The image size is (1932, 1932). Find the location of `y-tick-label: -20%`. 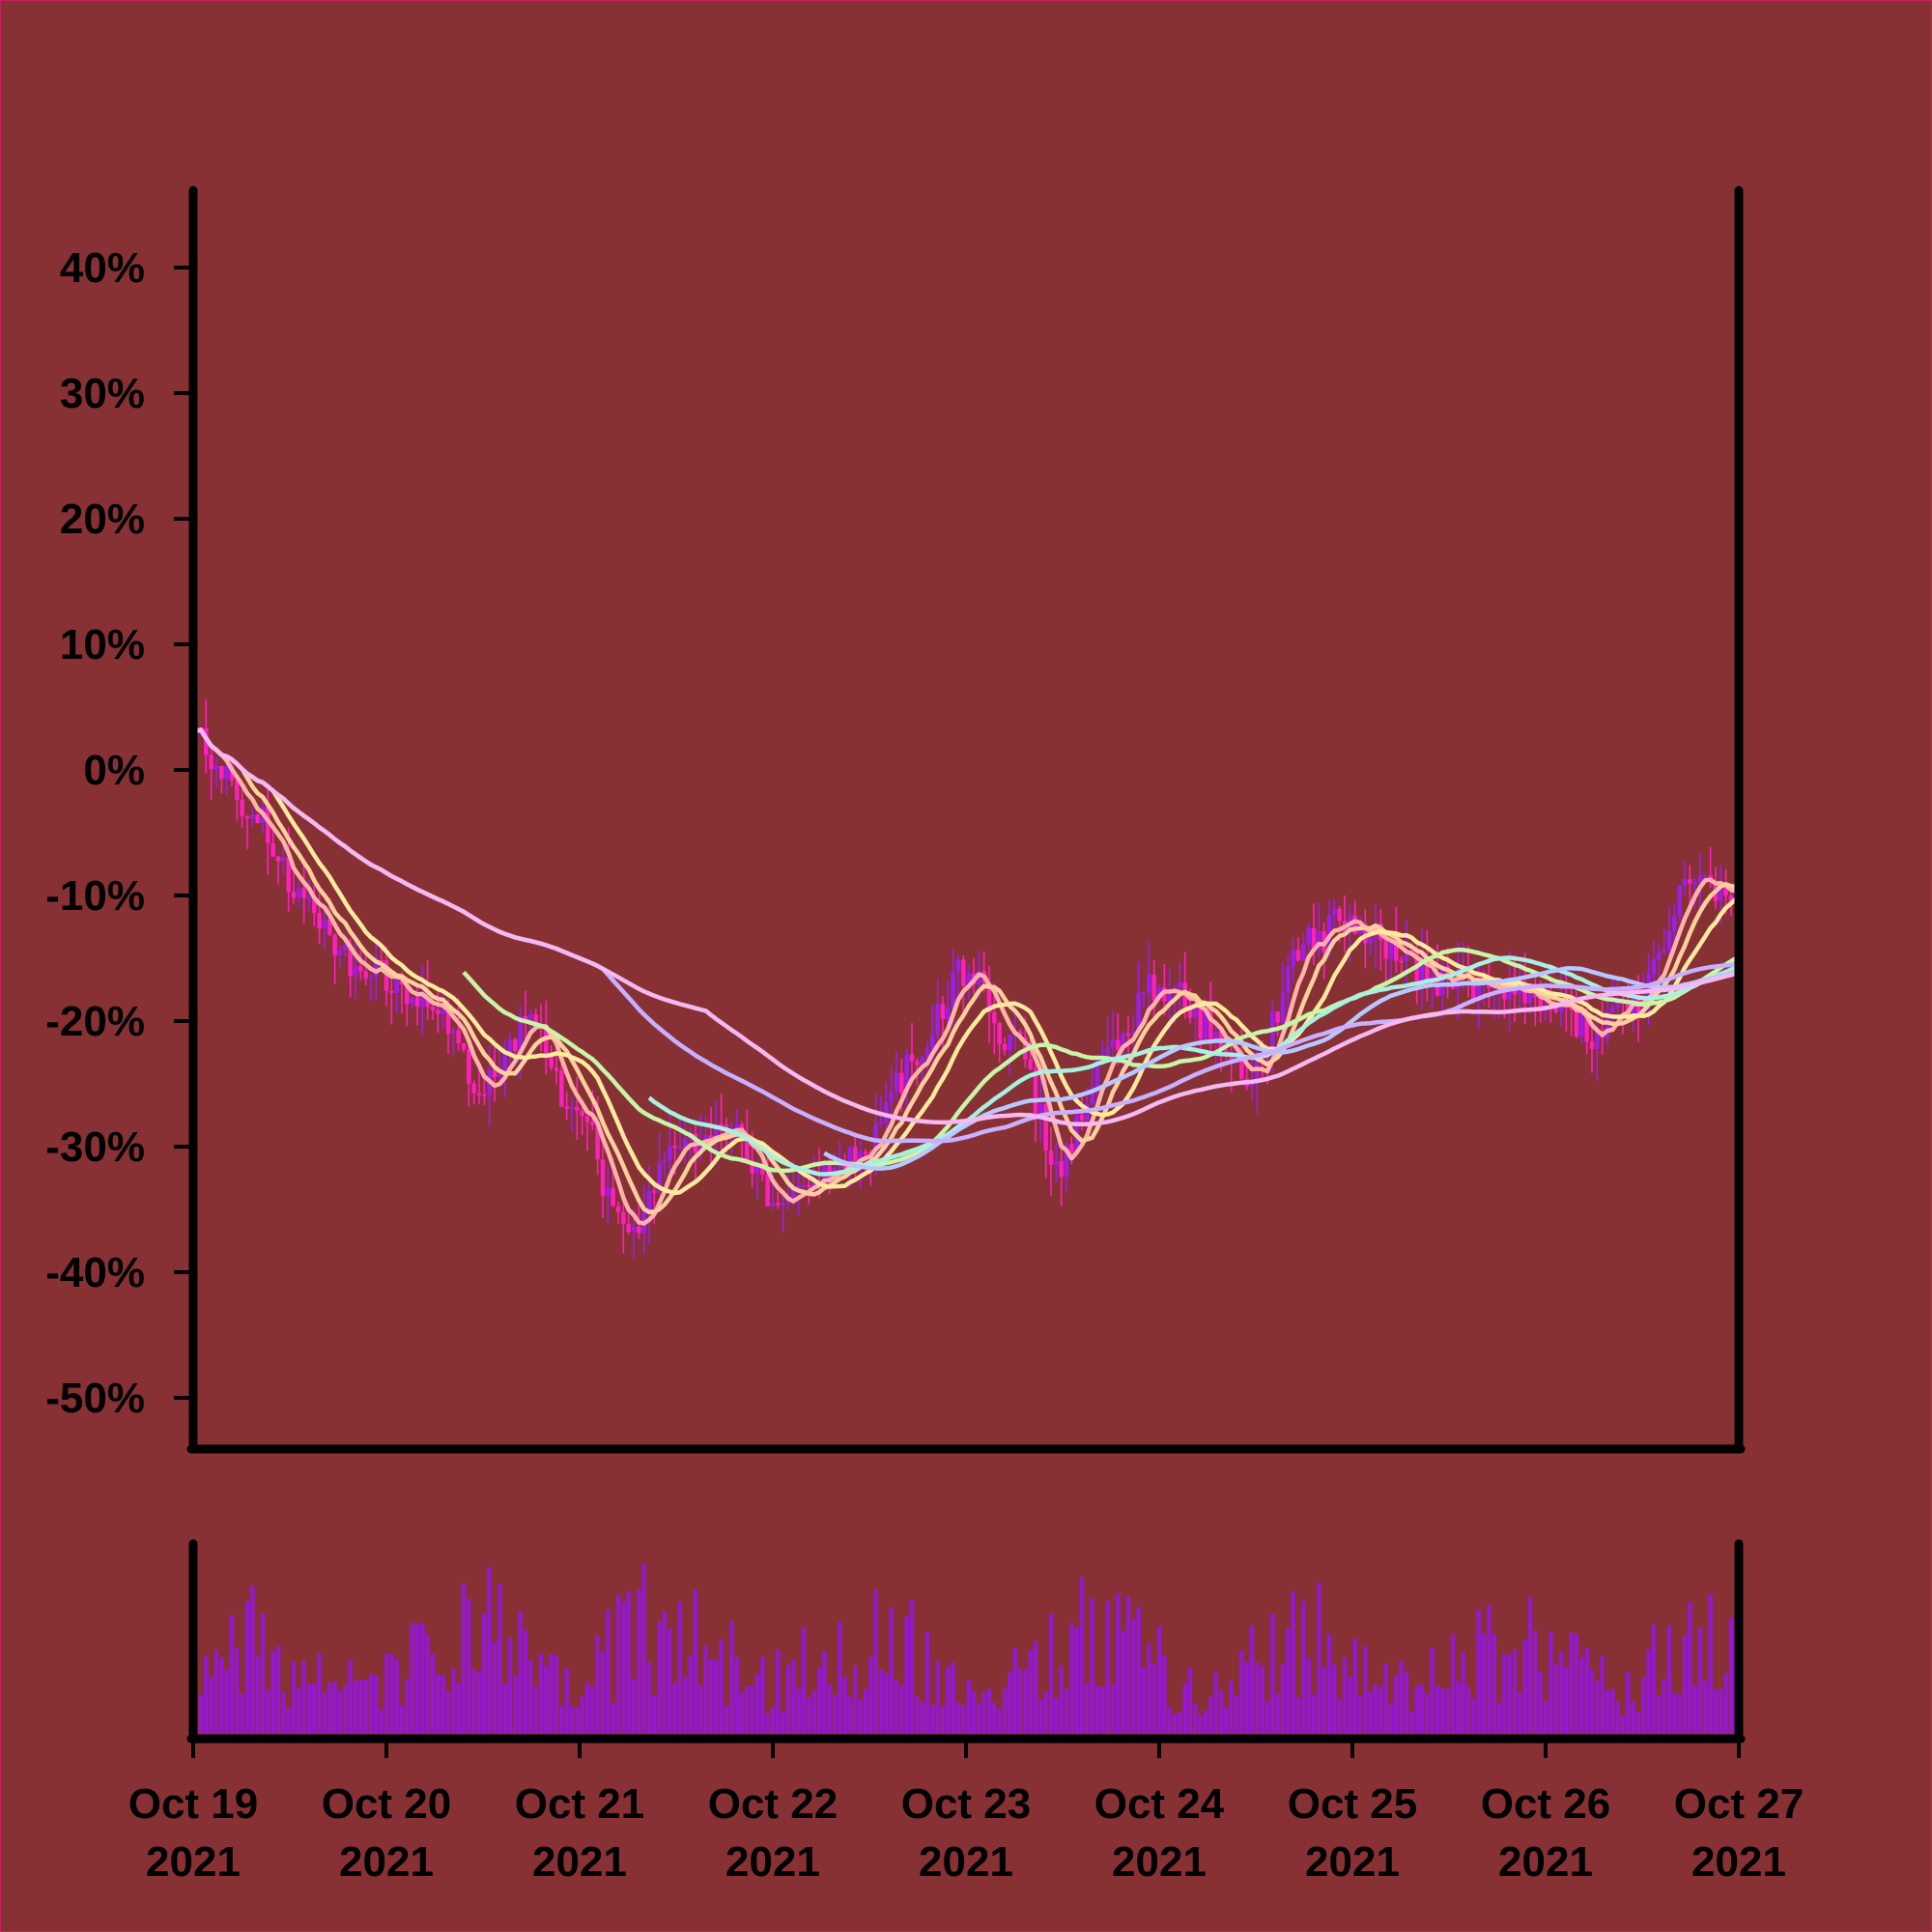

y-tick-label: -20% is located at coordinates (95, 1021).